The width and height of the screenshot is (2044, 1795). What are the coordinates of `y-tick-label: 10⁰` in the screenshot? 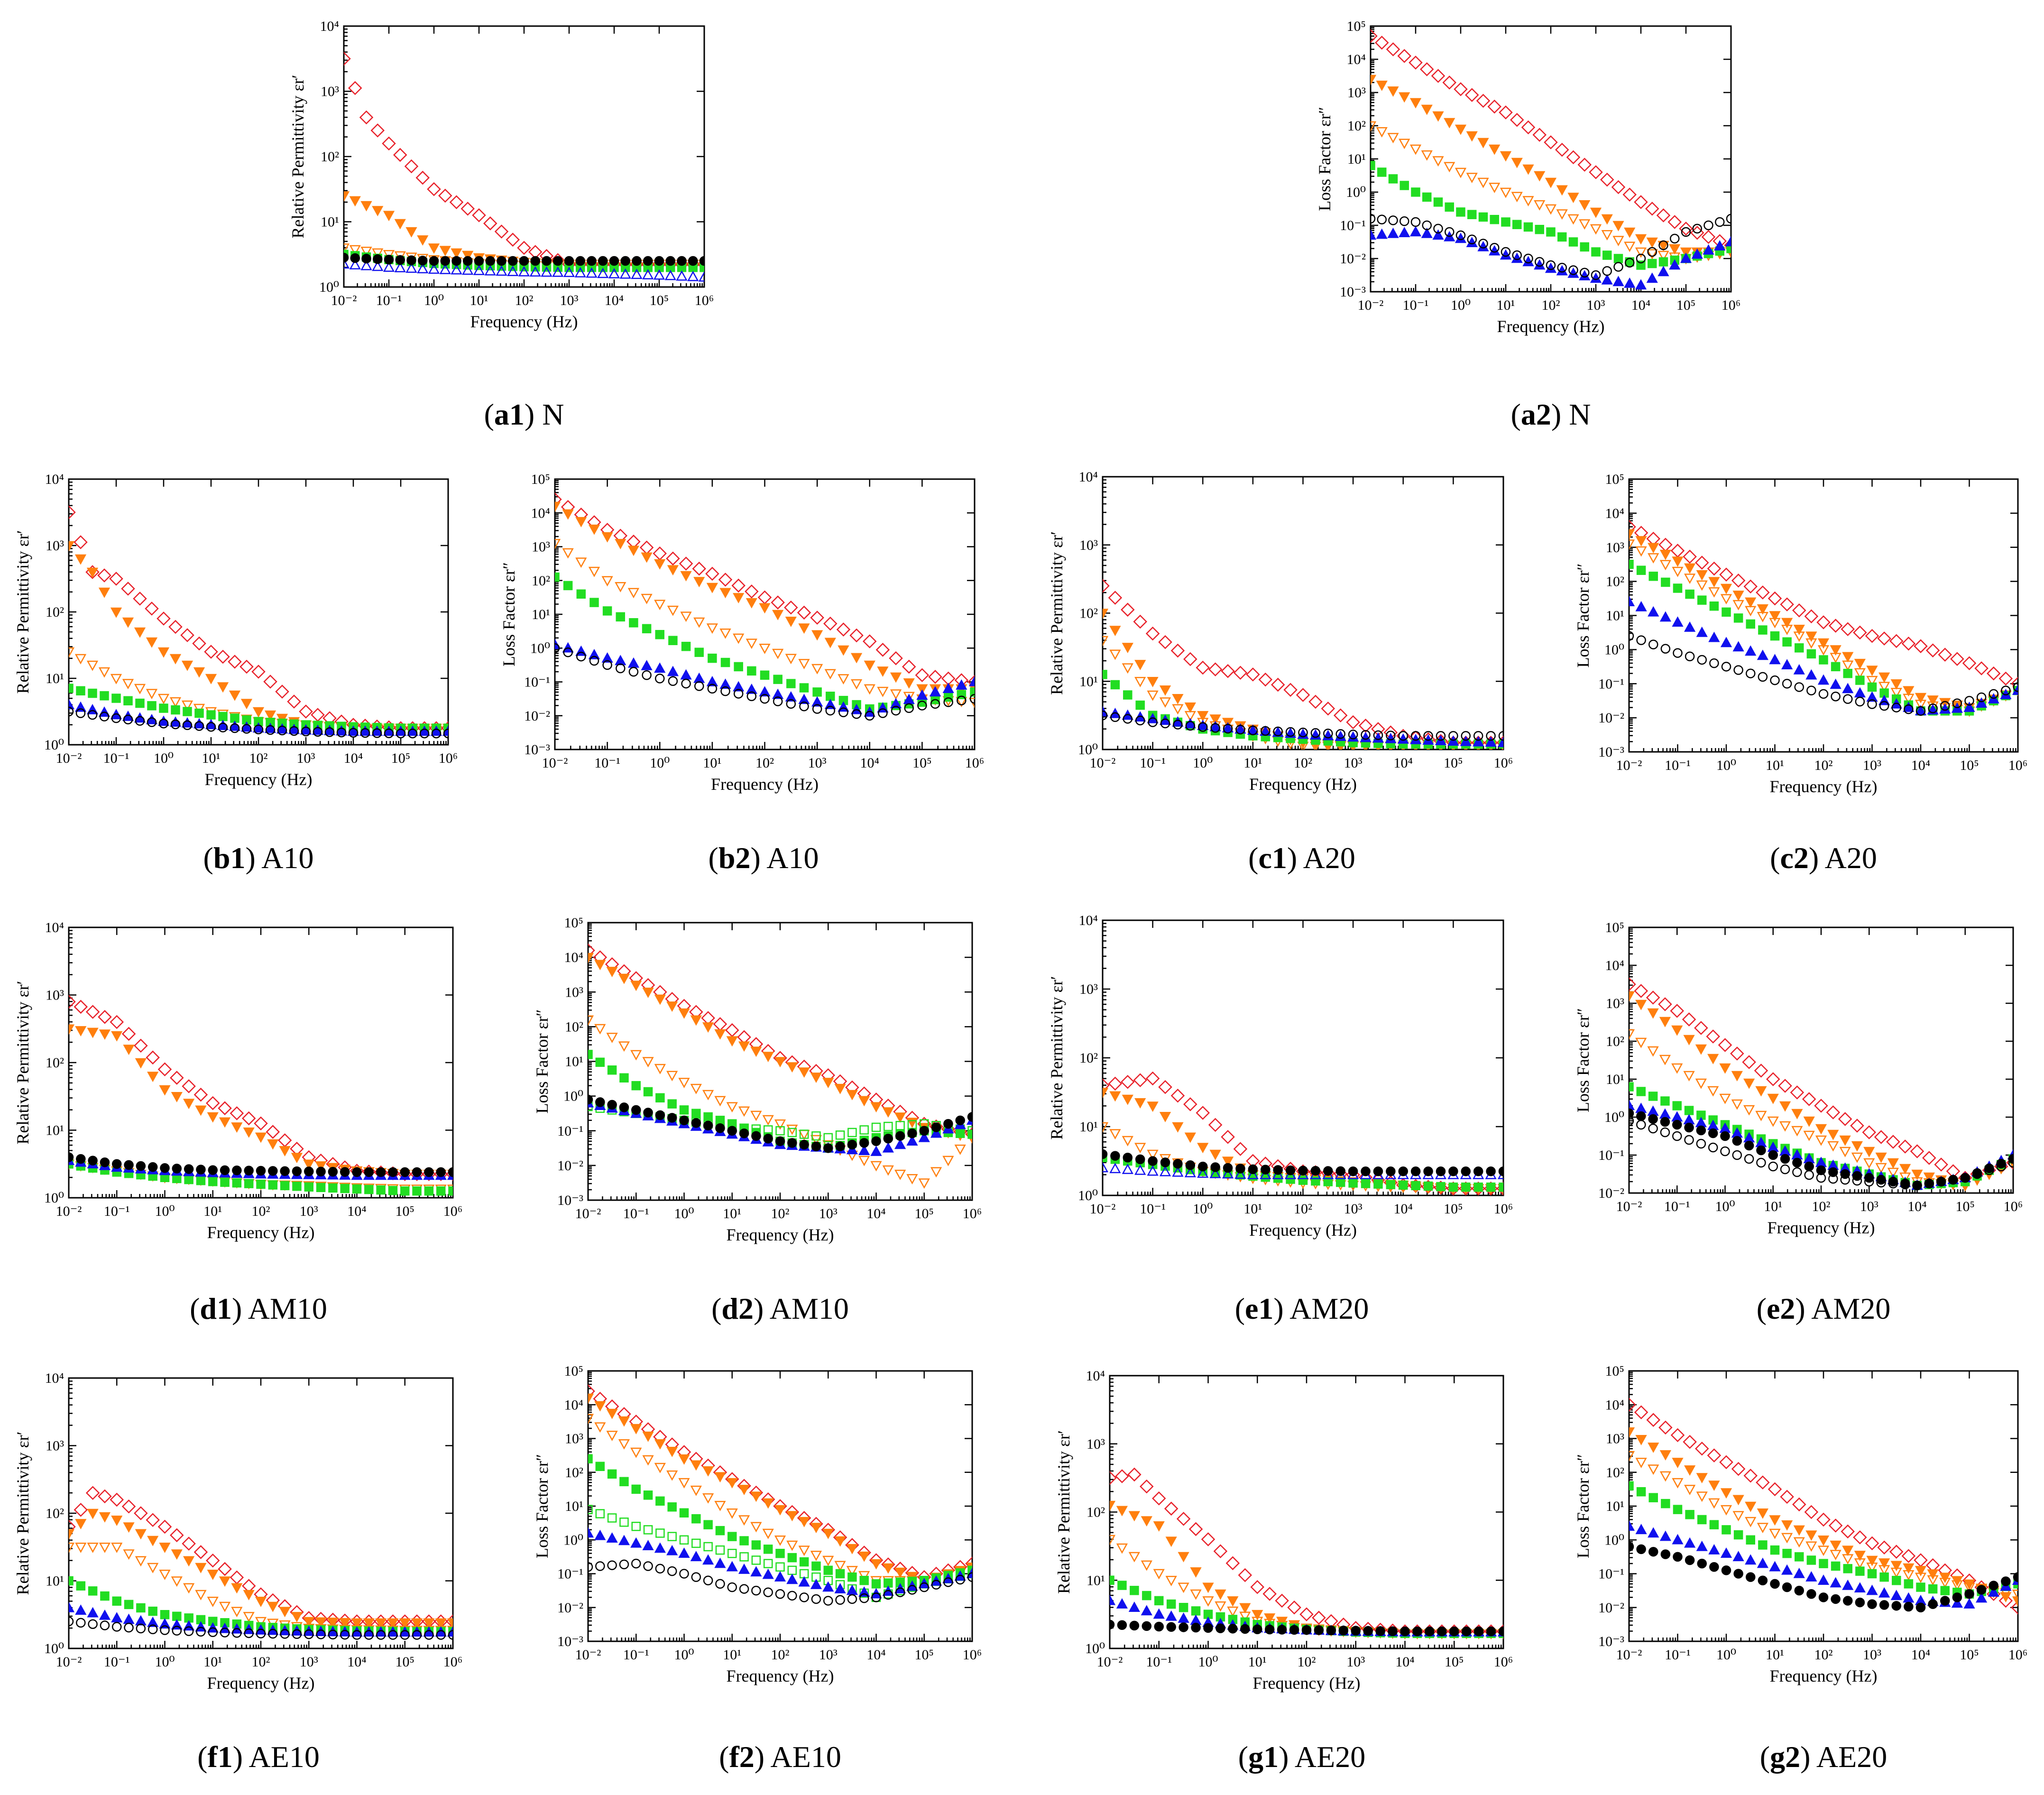 It's located at (1095, 1648).